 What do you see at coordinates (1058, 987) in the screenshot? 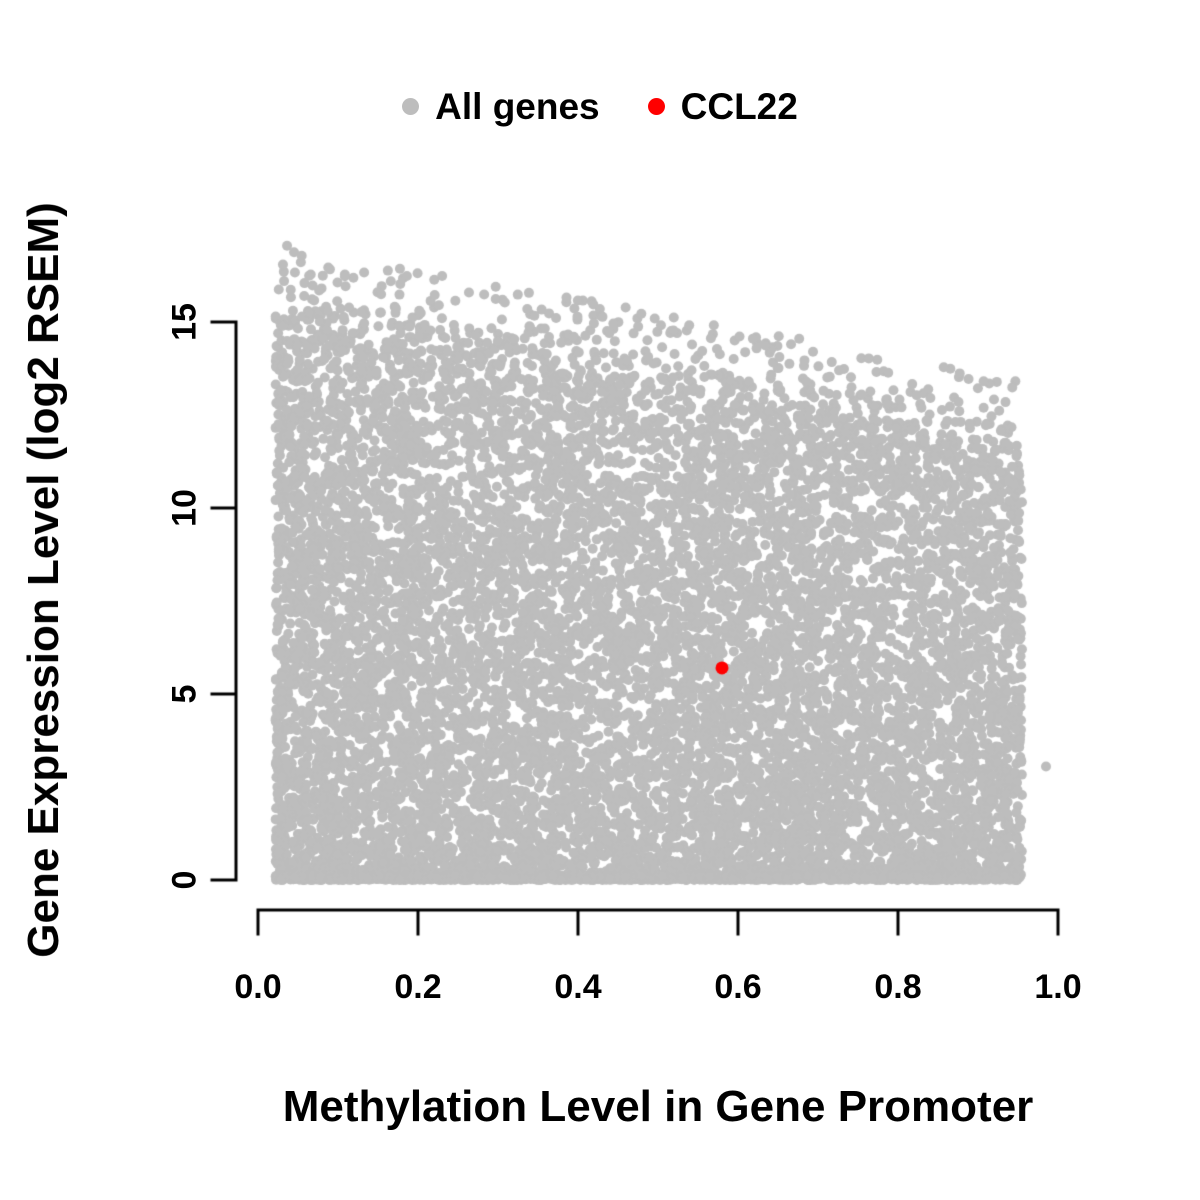
I see `x-tick-label-1.0: 1.0` at bounding box center [1058, 987].